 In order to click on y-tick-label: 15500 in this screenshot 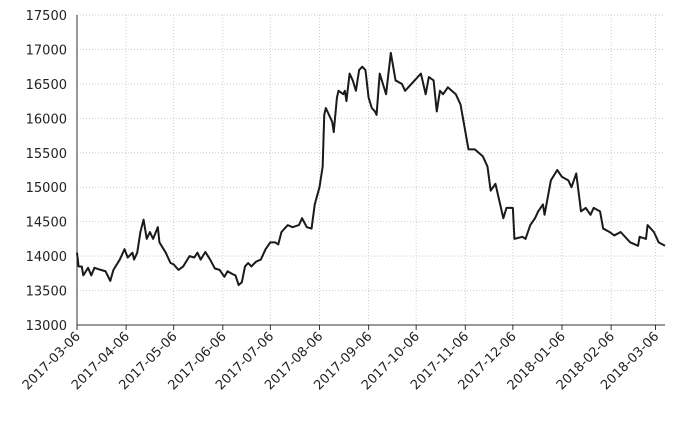, I will do `click(46, 154)`.